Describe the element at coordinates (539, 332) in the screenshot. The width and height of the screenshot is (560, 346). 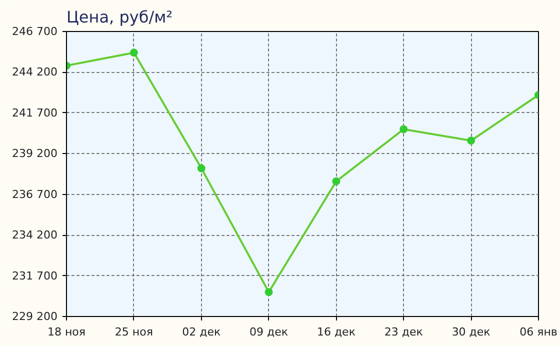
I see `x-tick-label: 06 янв` at that location.